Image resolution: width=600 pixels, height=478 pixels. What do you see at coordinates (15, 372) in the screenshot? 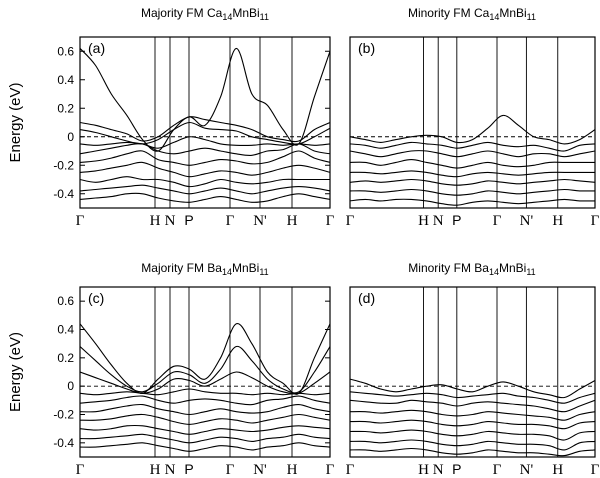
I see `y-axis-label: Energy (eV)` at bounding box center [15, 372].